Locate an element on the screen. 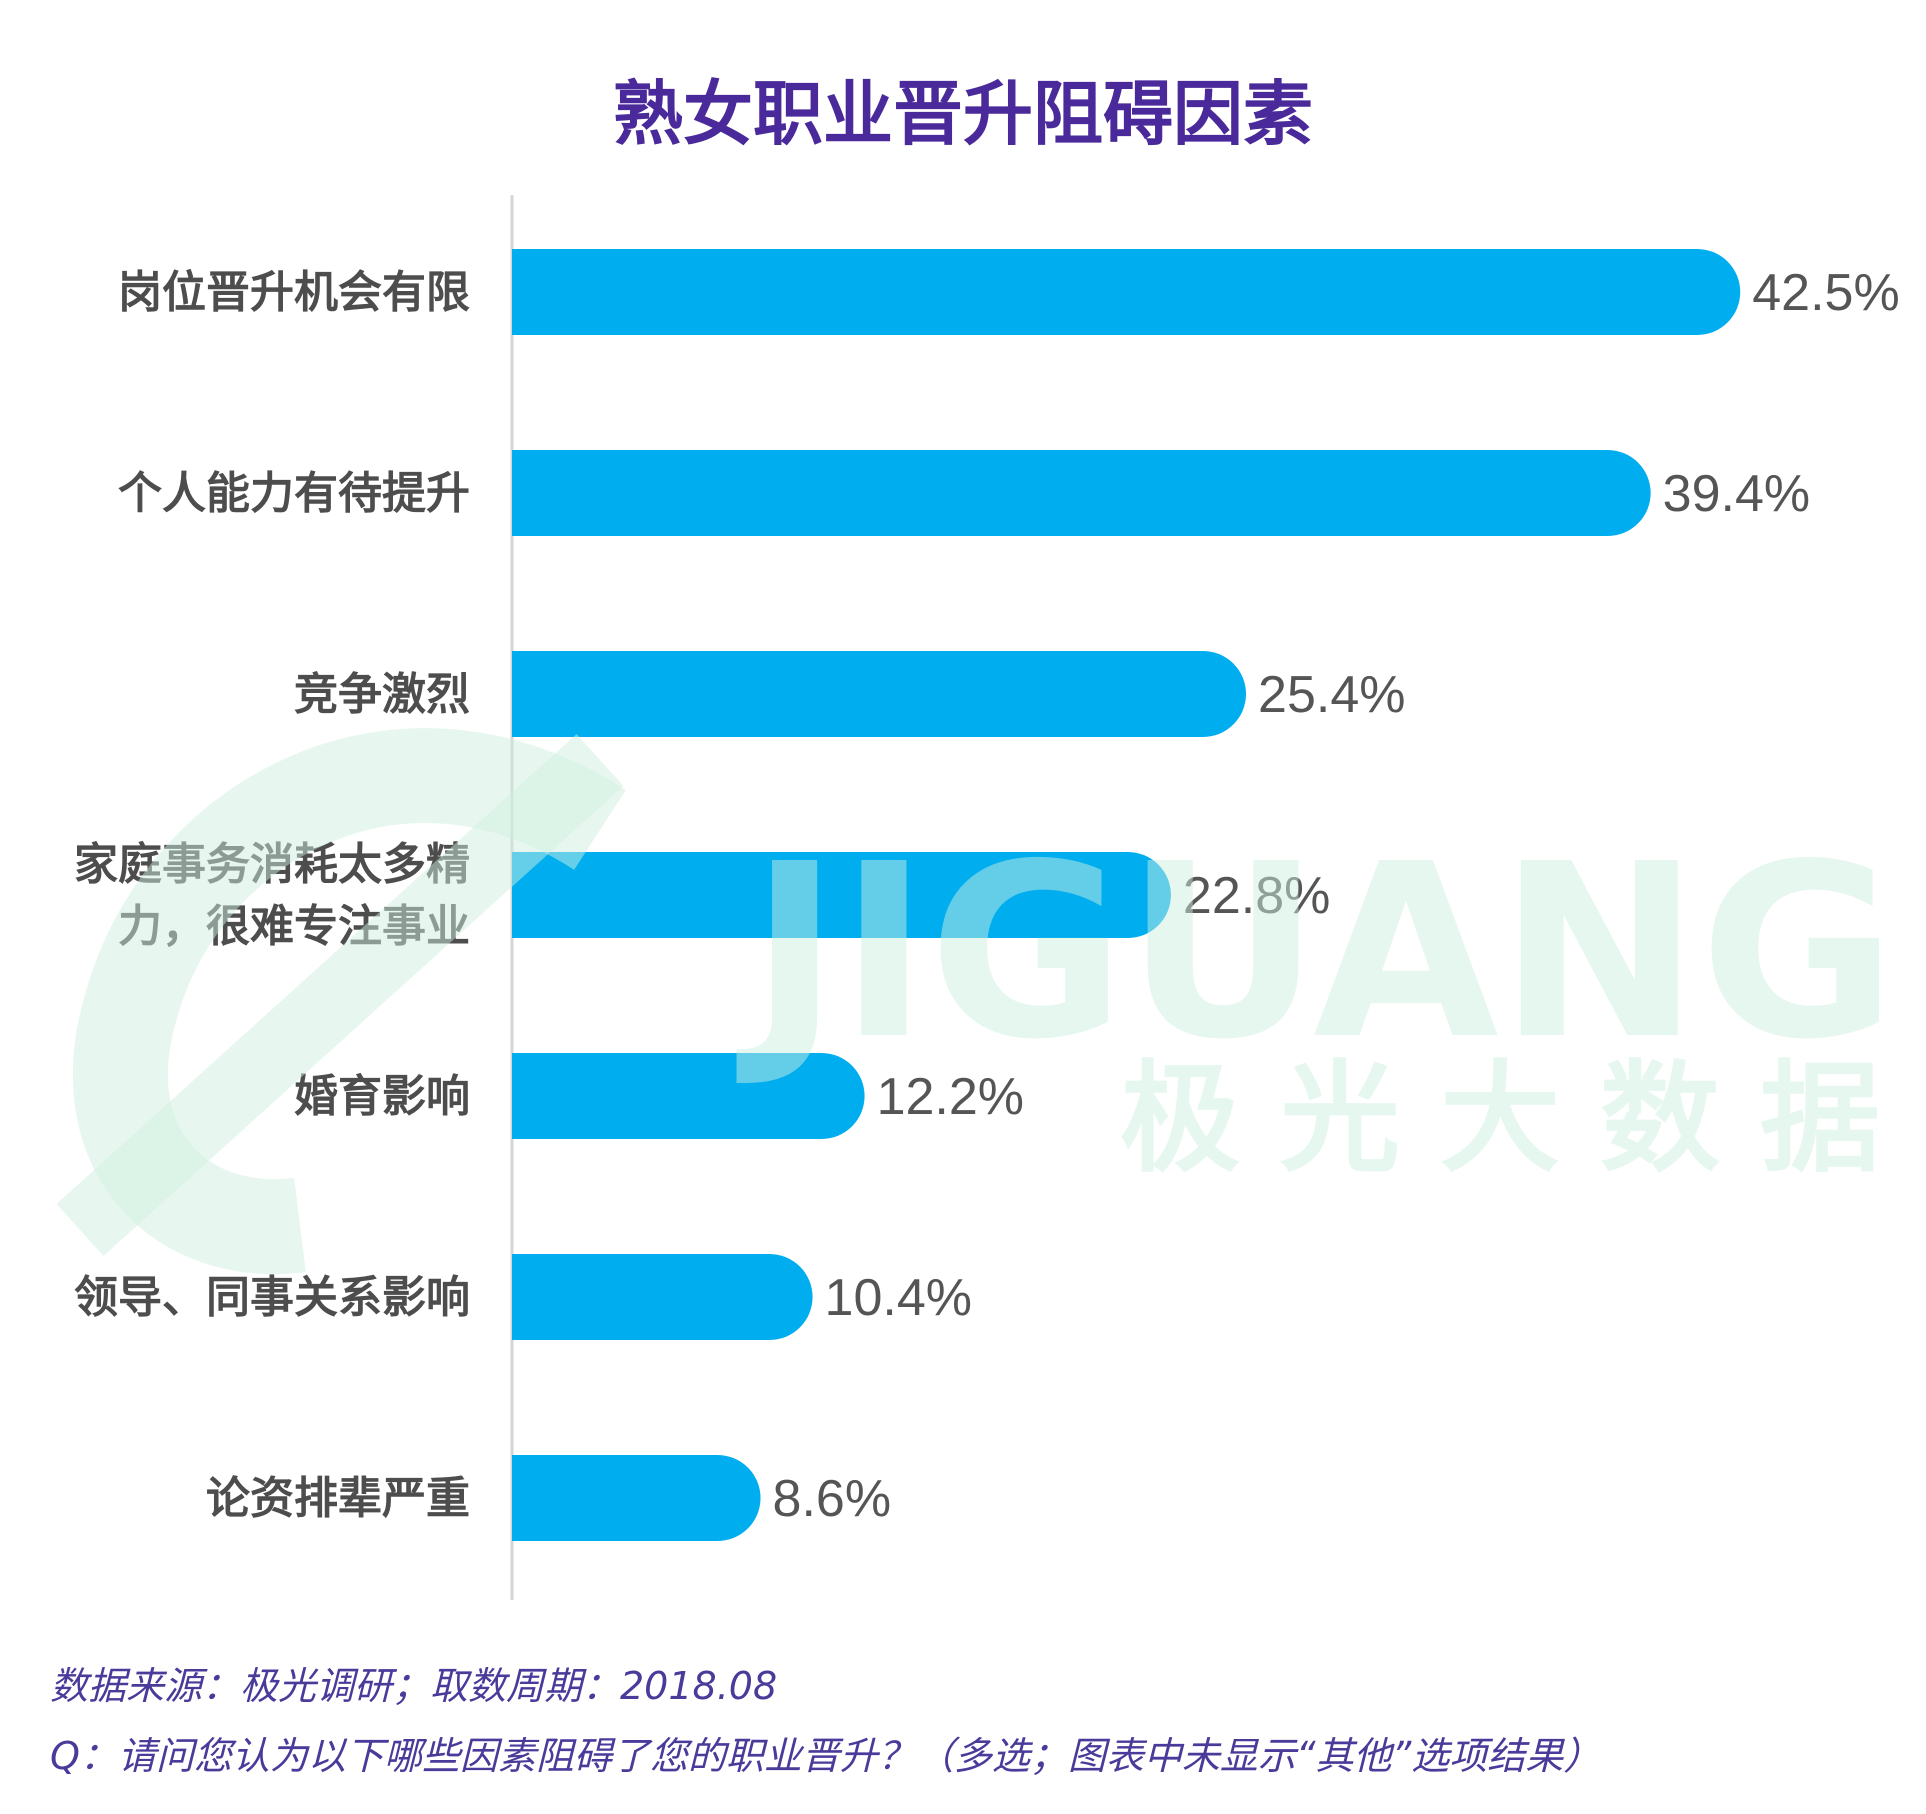 Image resolution: width=1926 pixels, height=1814 pixels. watermark-text-cn: 极光大数据 is located at coordinates (1520, 1119).